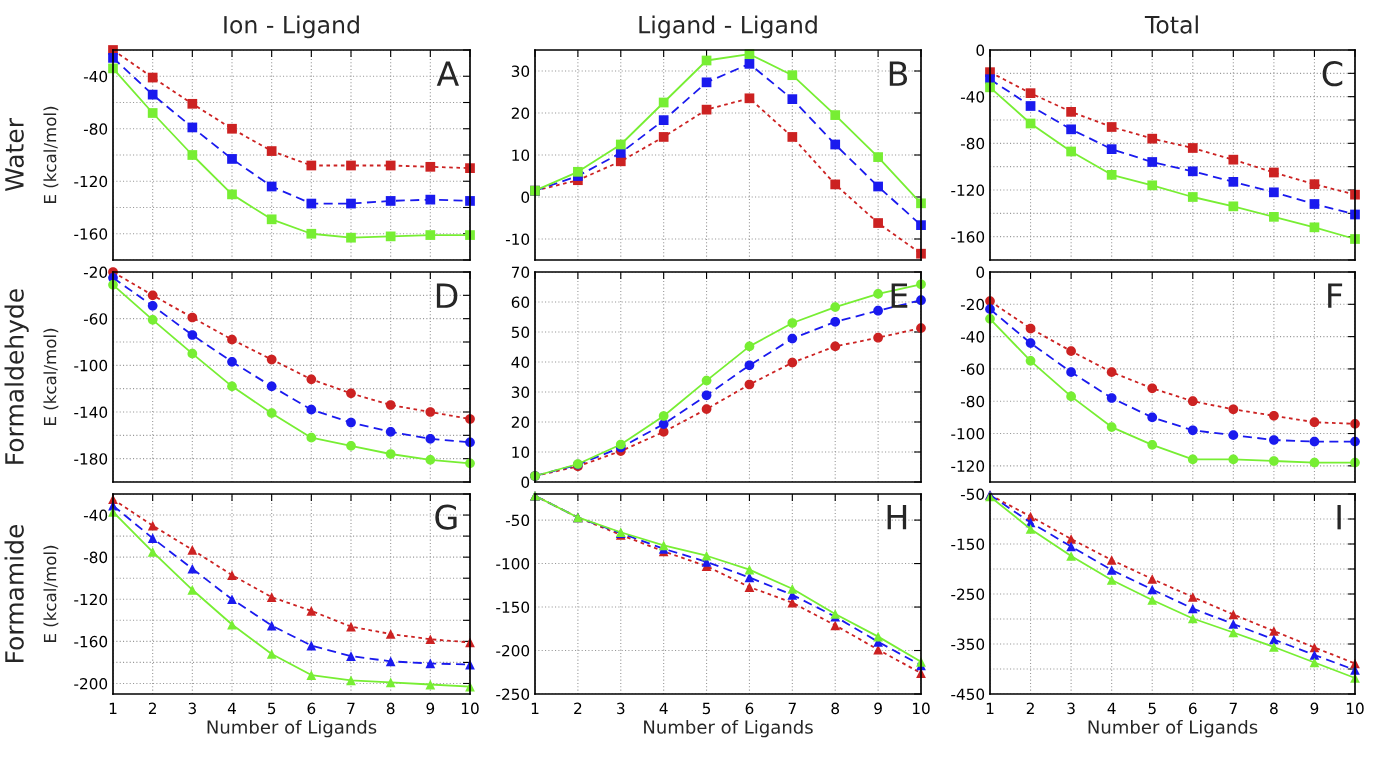 The image size is (1375, 757). What do you see at coordinates (520, 113) in the screenshot?
I see `y-tick-label: 20` at bounding box center [520, 113].